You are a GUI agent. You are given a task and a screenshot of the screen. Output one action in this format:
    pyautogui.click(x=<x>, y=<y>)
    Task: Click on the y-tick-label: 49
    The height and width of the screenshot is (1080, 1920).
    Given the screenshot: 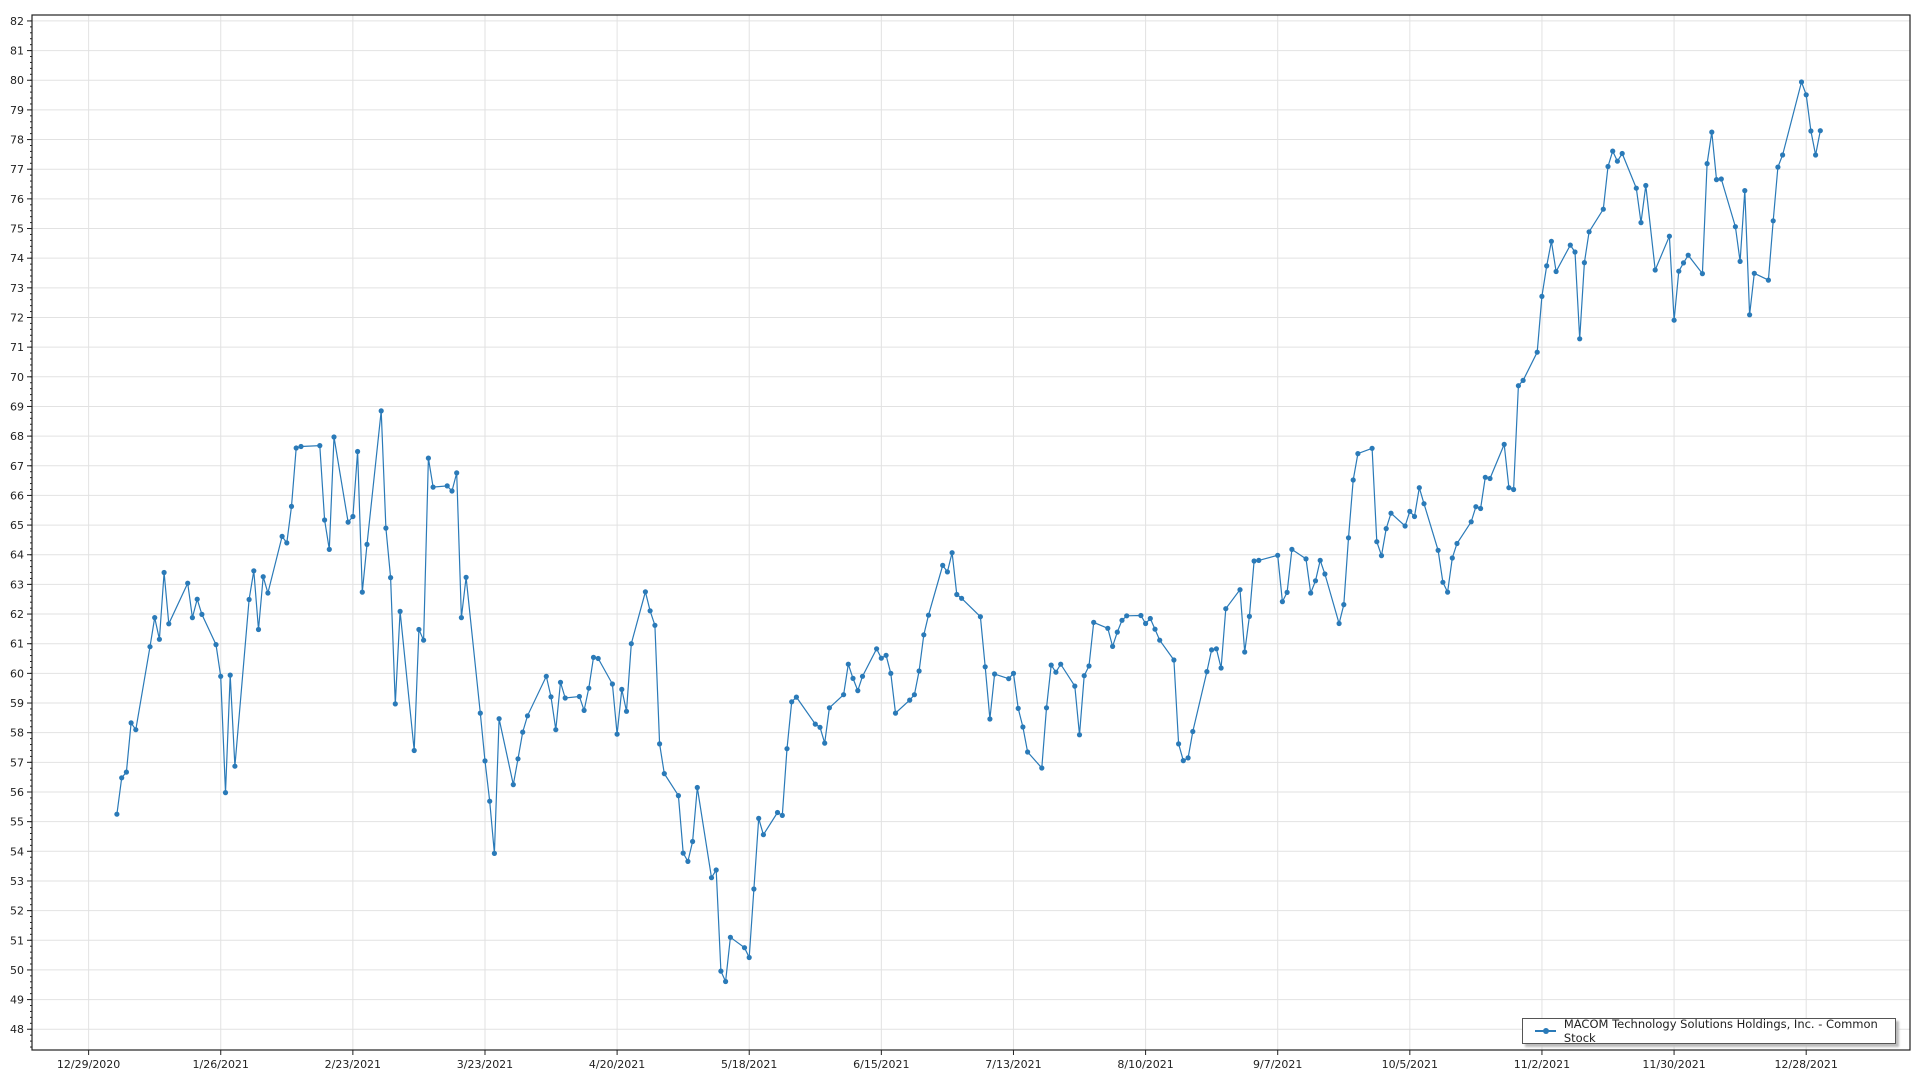 What is the action you would take?
    pyautogui.click(x=17, y=1000)
    